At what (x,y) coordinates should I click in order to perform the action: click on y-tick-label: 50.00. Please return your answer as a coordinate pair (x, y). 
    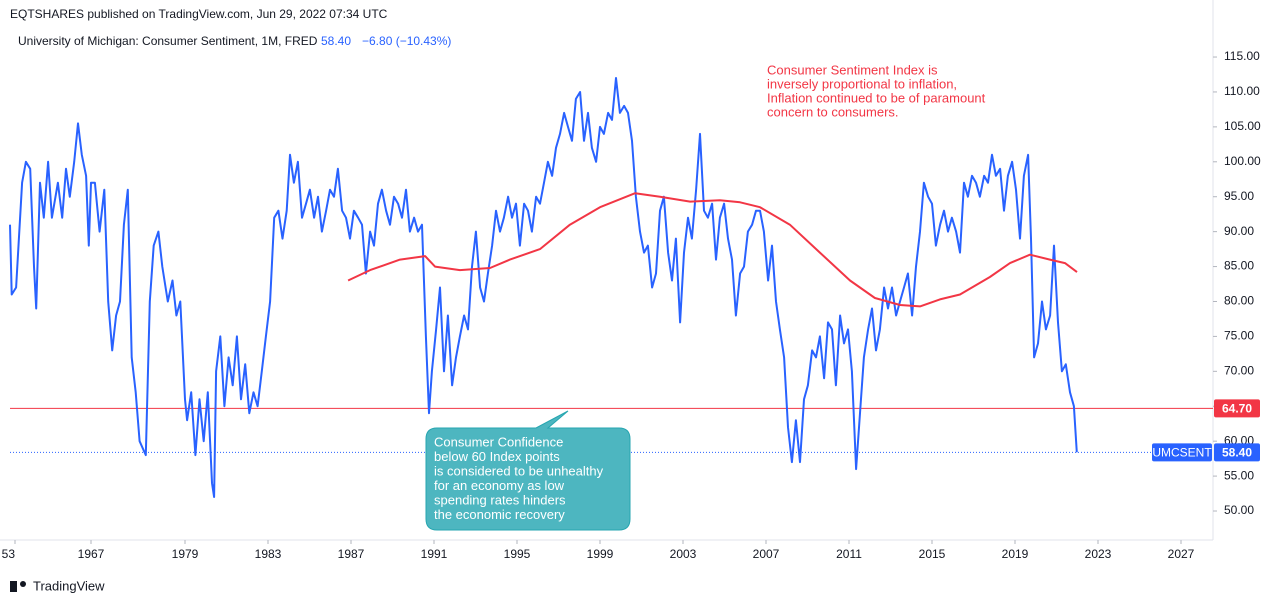
    Looking at the image, I should click on (1239, 510).